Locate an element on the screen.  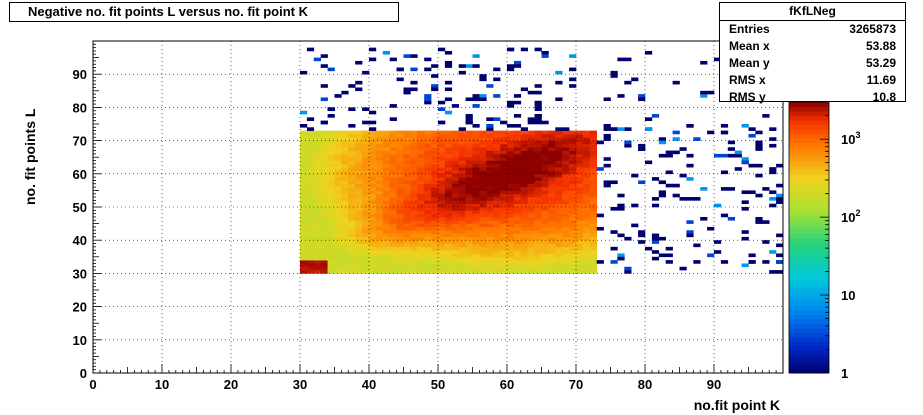
y-tick-label: 10 is located at coordinates (80, 340).